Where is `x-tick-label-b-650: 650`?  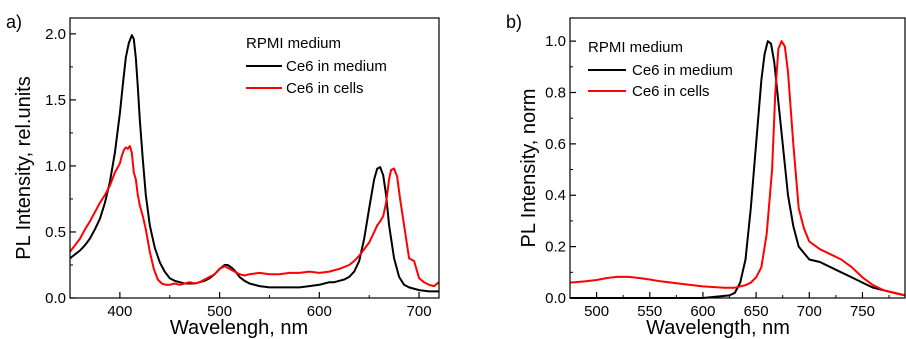 x-tick-label-b-650: 650 is located at coordinates (756, 311).